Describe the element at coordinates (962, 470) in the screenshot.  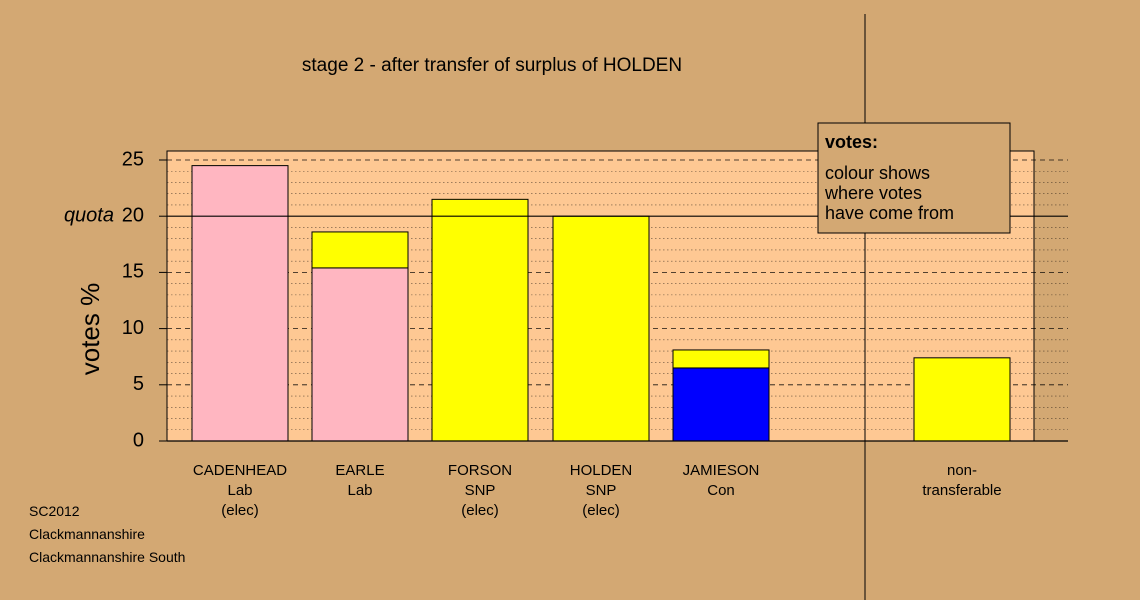
I see `x-tick-label: non-` at that location.